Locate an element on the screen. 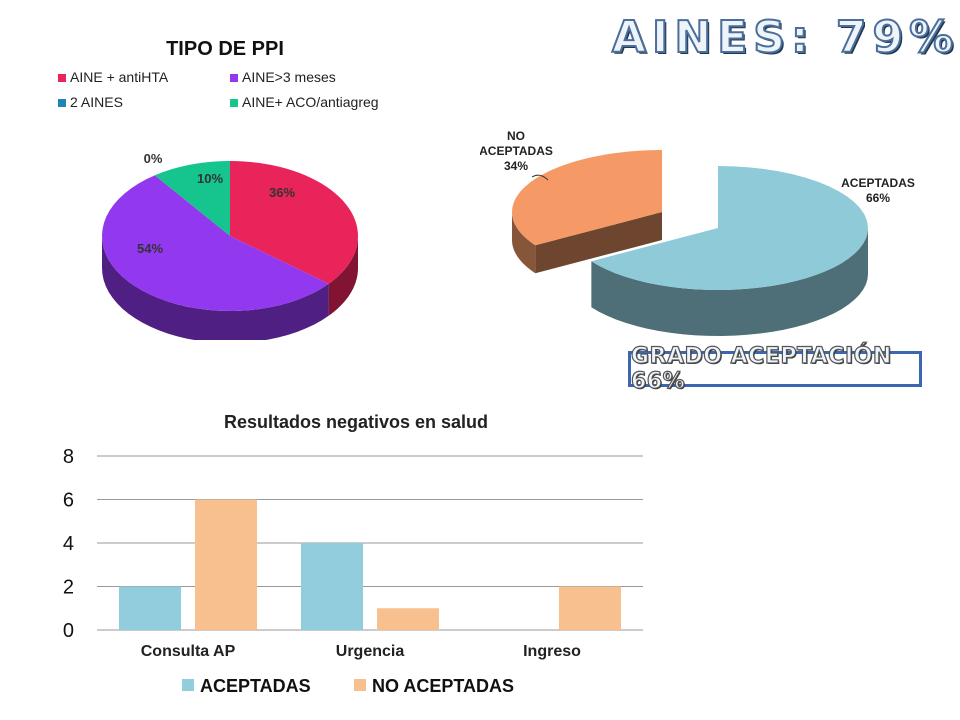  pie1-slice-1-side is located at coordinates (215, 288).